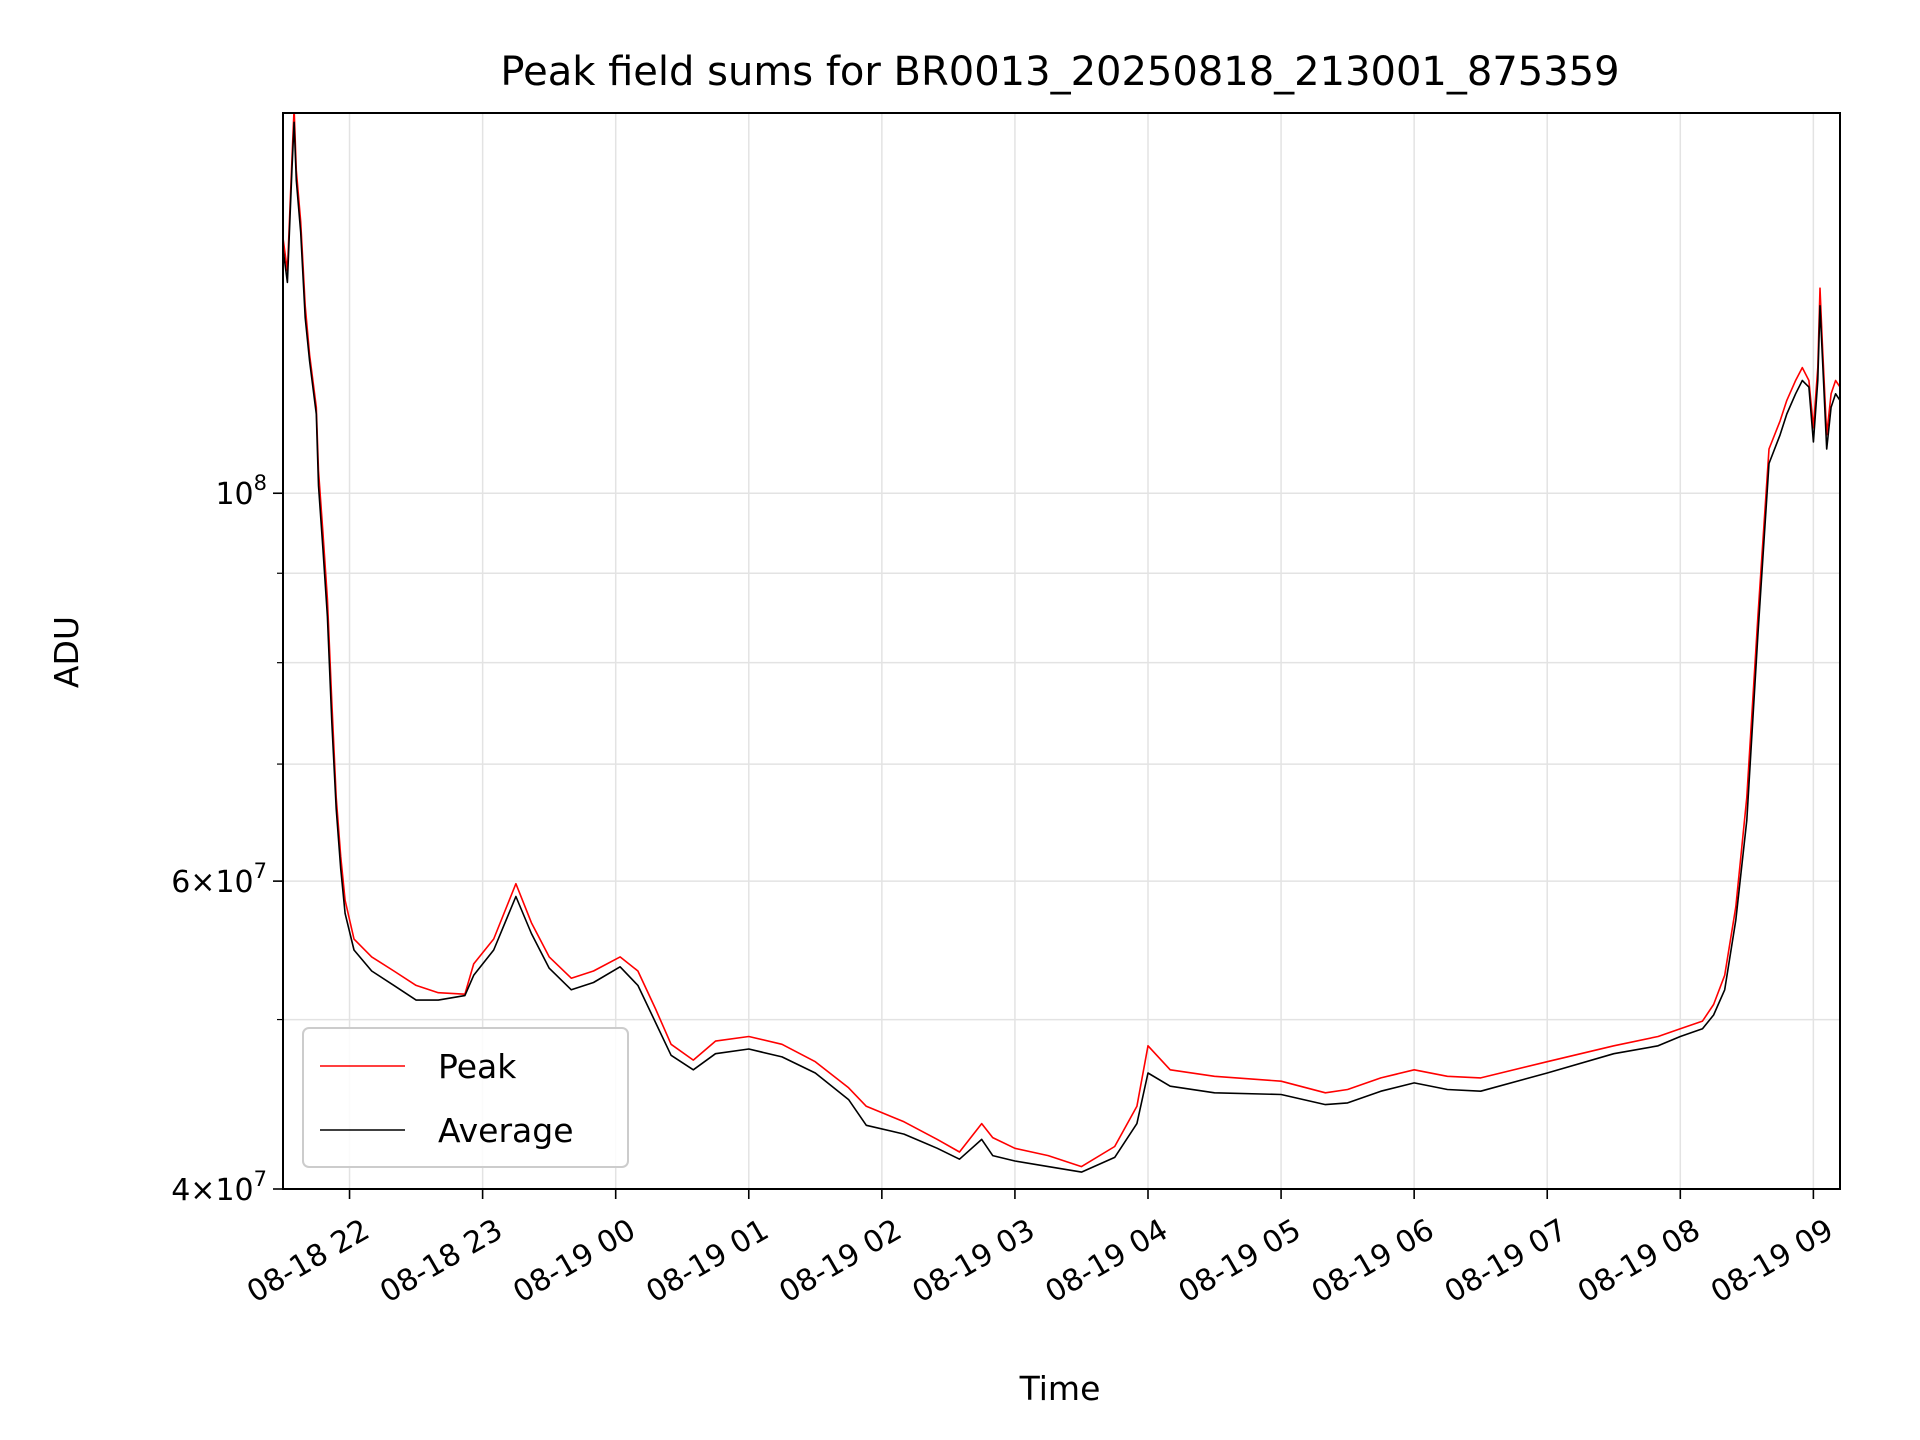 The height and width of the screenshot is (1440, 1920). Describe the element at coordinates (241, 491) in the screenshot. I see `y-tick-label: 108` at that location.